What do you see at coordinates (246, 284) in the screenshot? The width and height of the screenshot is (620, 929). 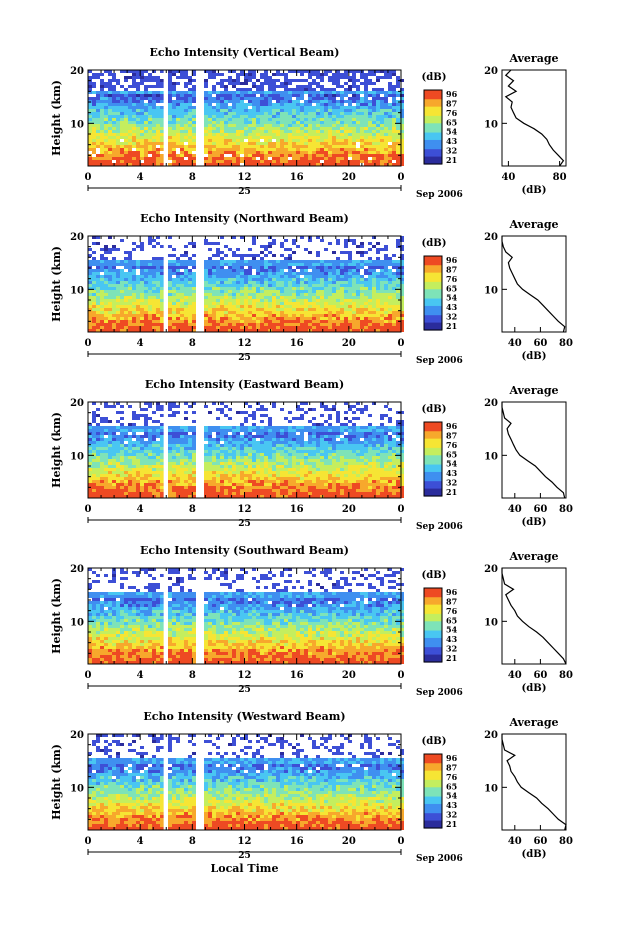 I see `heatmap` at bounding box center [246, 284].